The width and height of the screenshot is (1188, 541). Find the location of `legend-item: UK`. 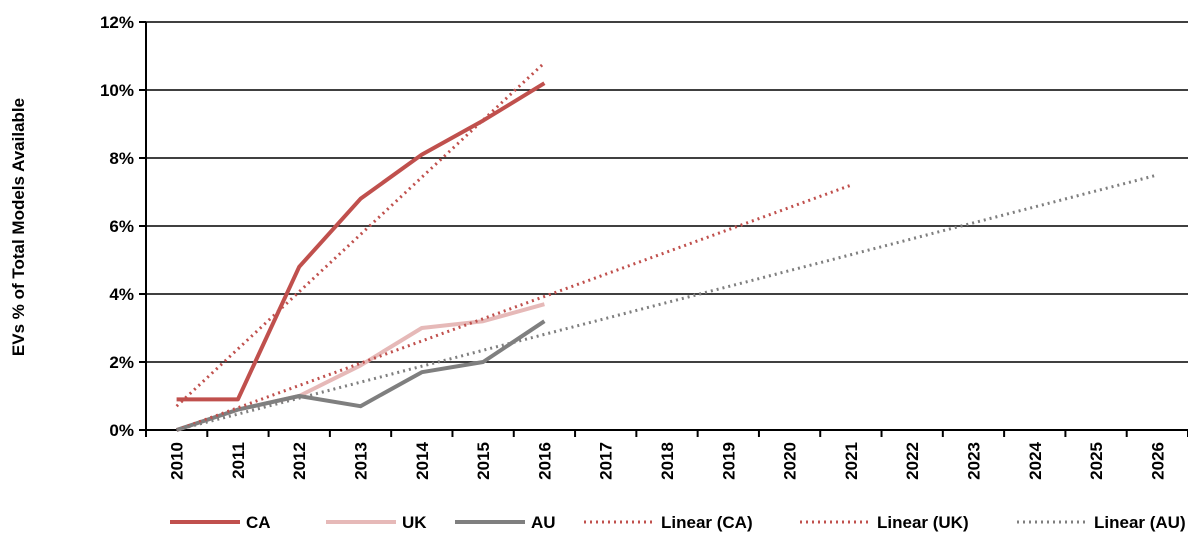

legend-item: UK is located at coordinates (376, 522).